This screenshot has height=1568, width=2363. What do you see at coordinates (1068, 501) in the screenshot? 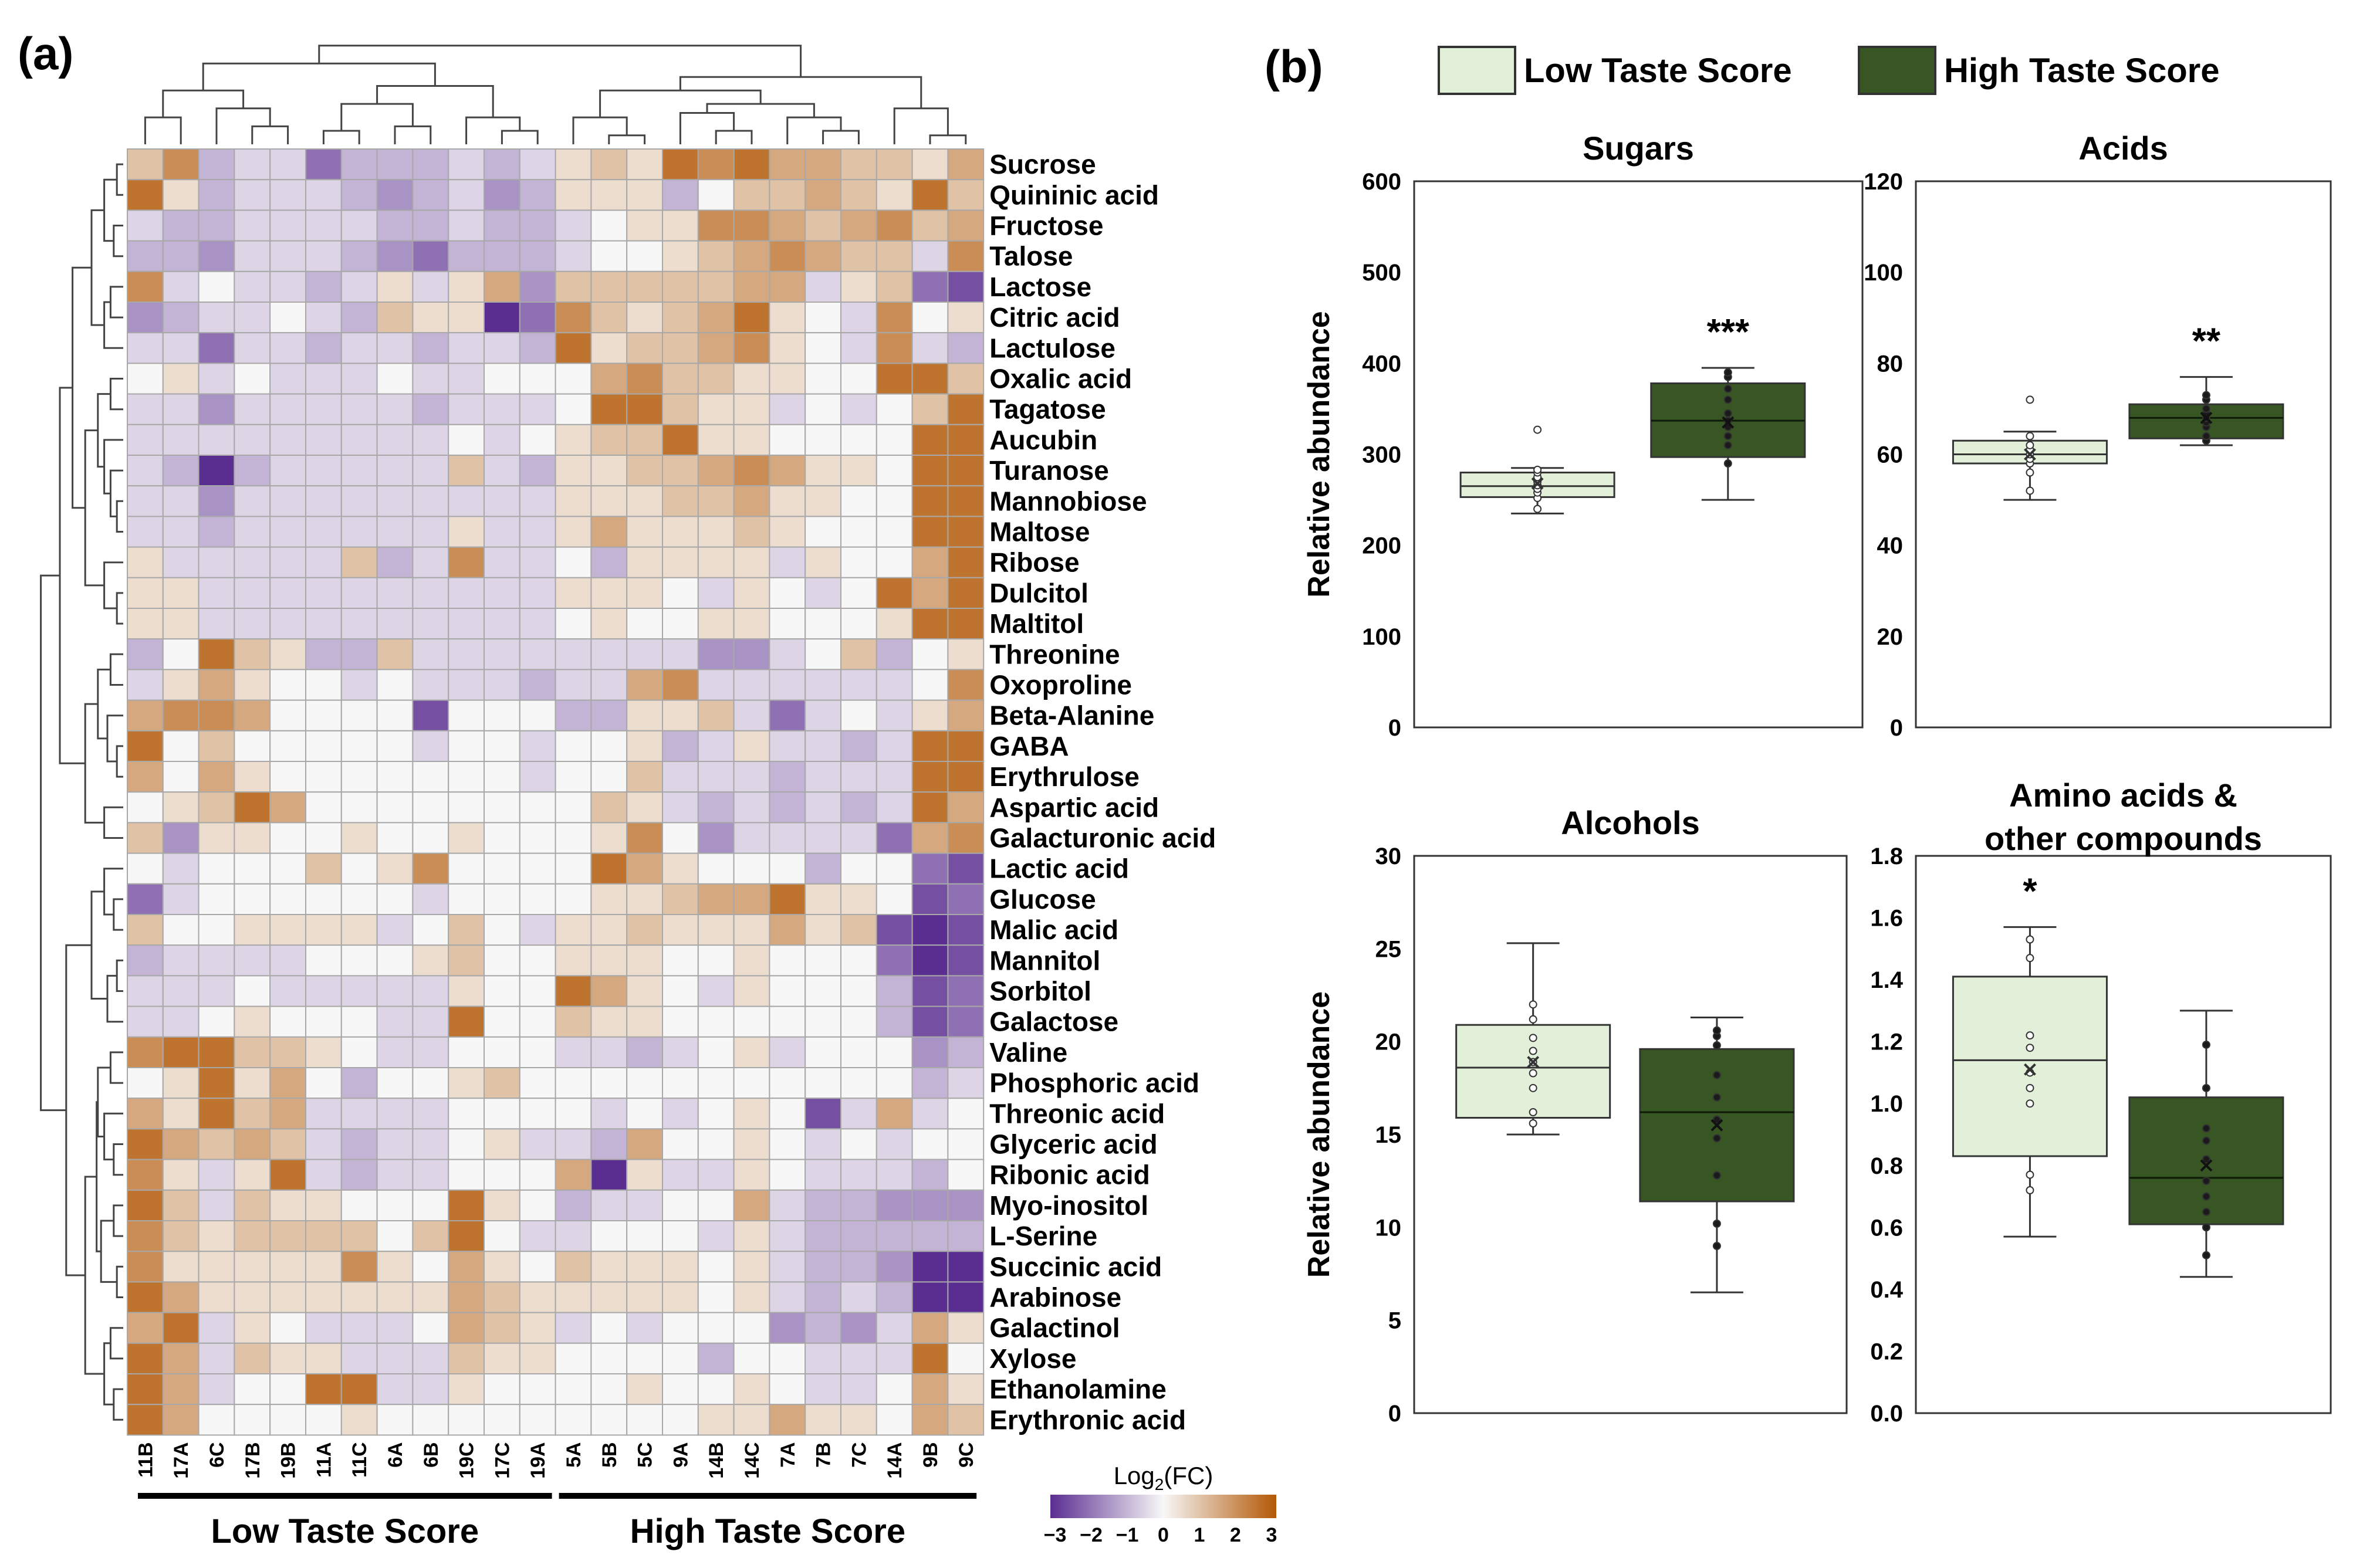
I see `row-label: Mannobiose` at bounding box center [1068, 501].